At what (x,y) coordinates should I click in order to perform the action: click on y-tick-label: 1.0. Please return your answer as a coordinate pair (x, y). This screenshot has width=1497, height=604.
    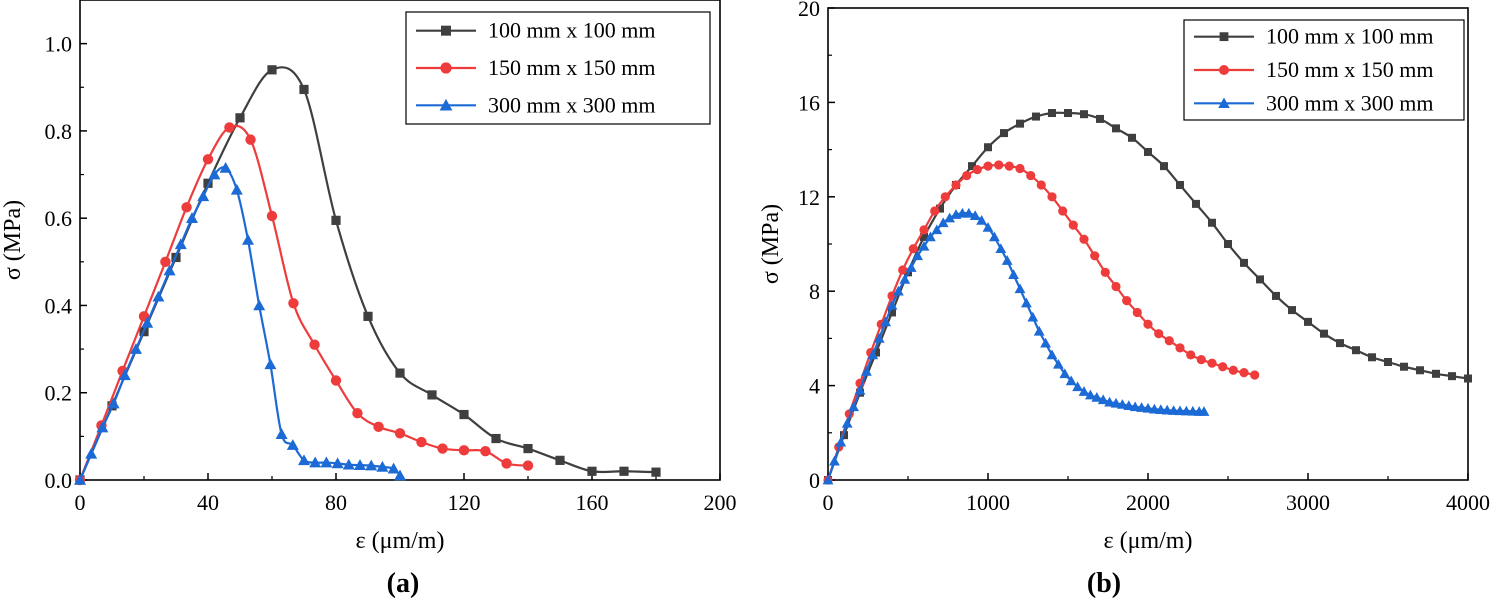
    Looking at the image, I should click on (59, 44).